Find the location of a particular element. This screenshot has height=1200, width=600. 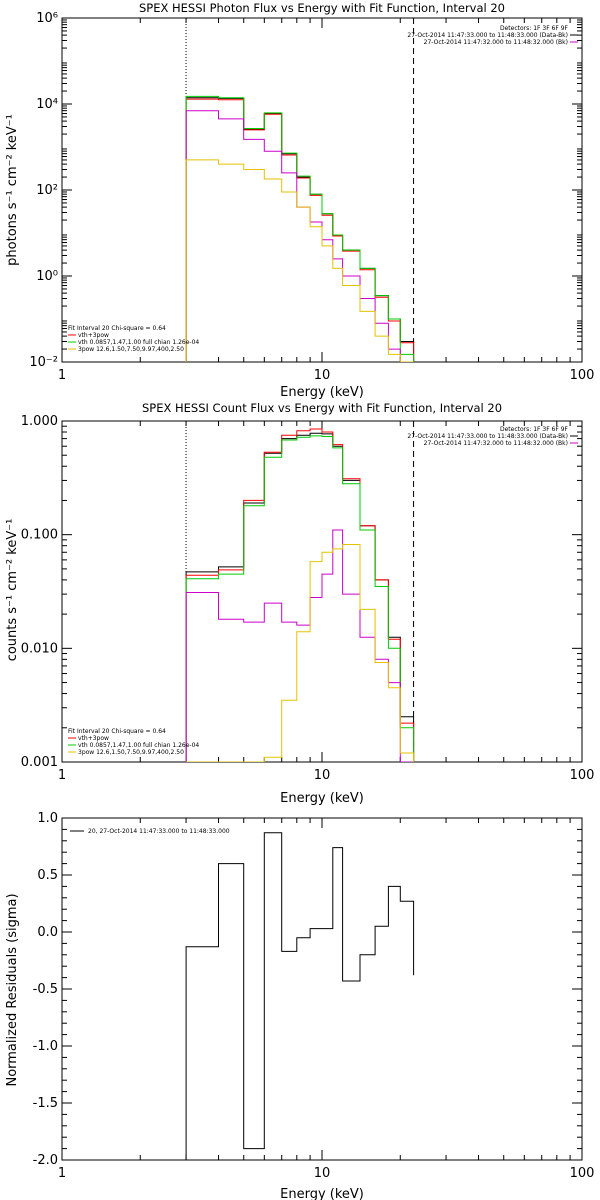

y-tick-label: 0.010 is located at coordinates (39, 648).